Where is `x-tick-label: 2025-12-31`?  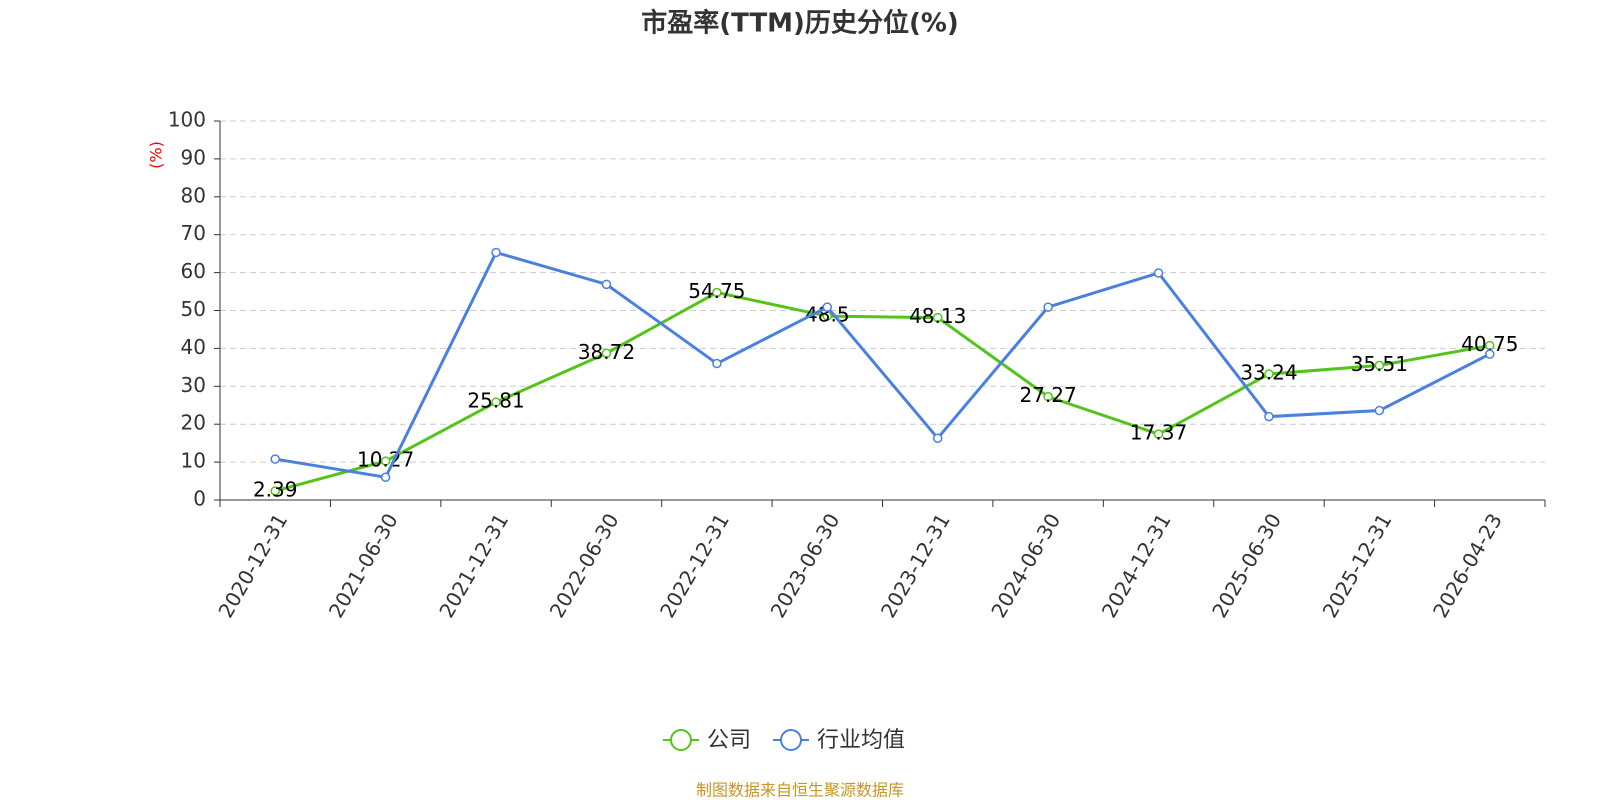 x-tick-label: 2025-12-31 is located at coordinates (1357, 565).